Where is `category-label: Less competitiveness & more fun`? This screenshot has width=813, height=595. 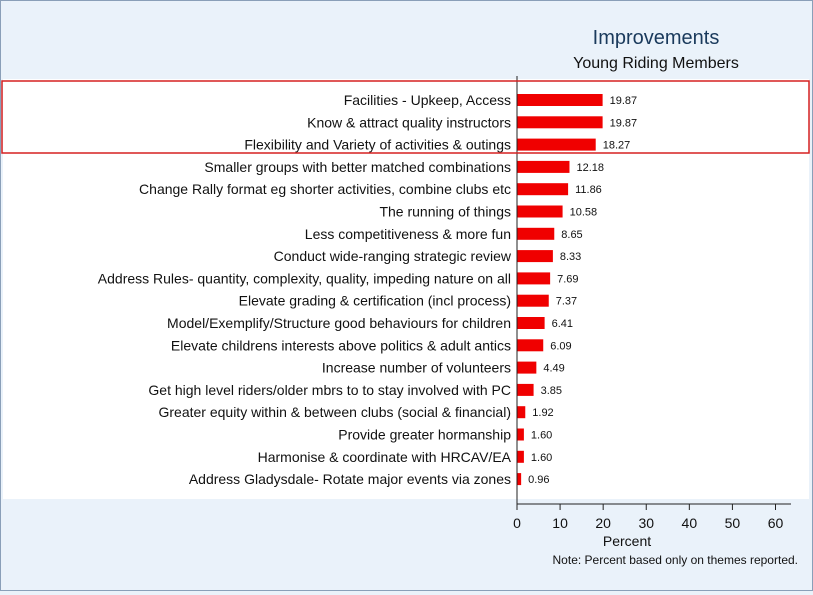 category-label: Less competitiveness & more fun is located at coordinates (408, 234).